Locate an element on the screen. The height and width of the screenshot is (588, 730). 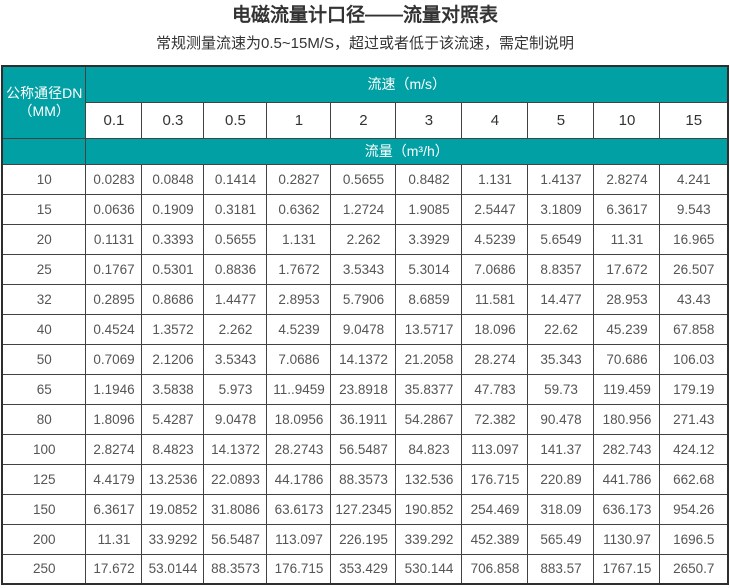
dn-value-cell: 80 is located at coordinates (44, 419).